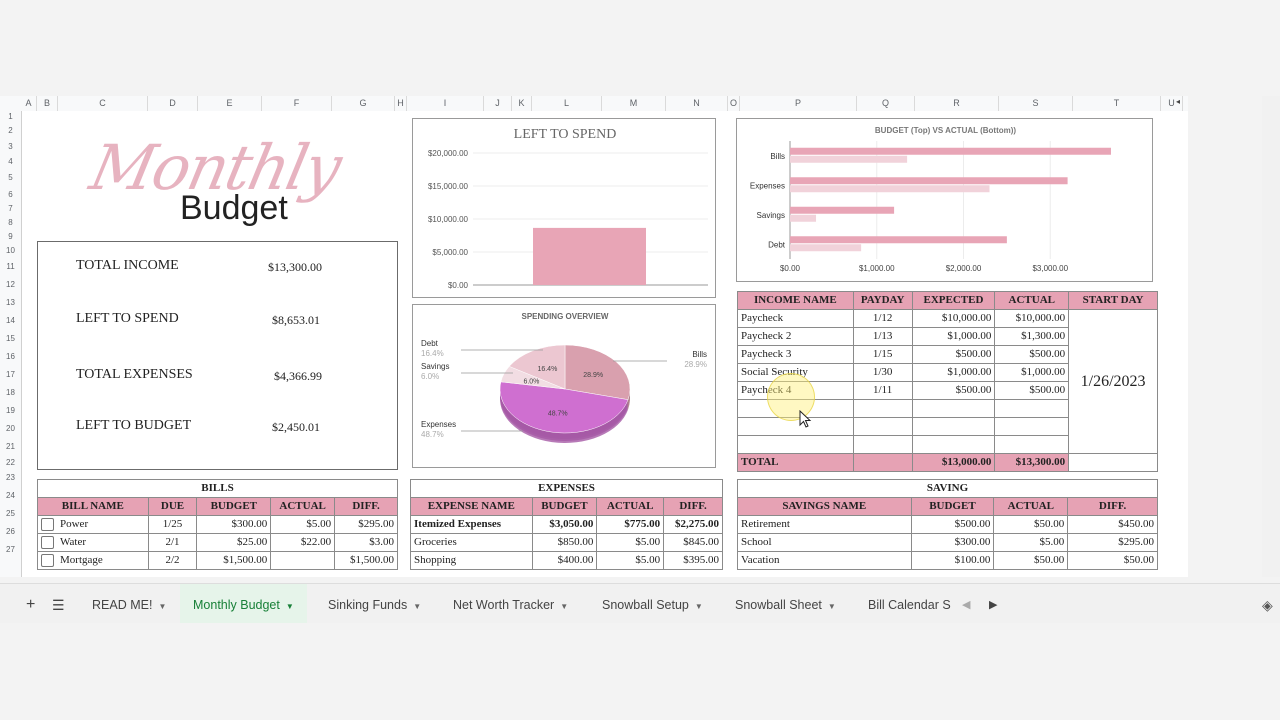 The height and width of the screenshot is (720, 1280). Describe the element at coordinates (10, 338) in the screenshot. I see `row-header: 15` at that location.